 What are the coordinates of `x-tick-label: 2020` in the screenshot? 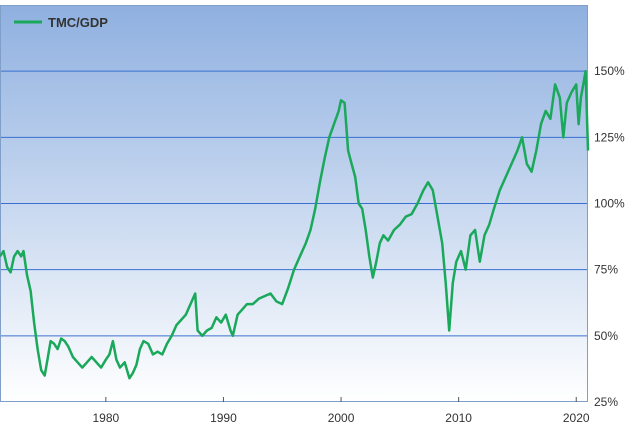 It's located at (576, 418).